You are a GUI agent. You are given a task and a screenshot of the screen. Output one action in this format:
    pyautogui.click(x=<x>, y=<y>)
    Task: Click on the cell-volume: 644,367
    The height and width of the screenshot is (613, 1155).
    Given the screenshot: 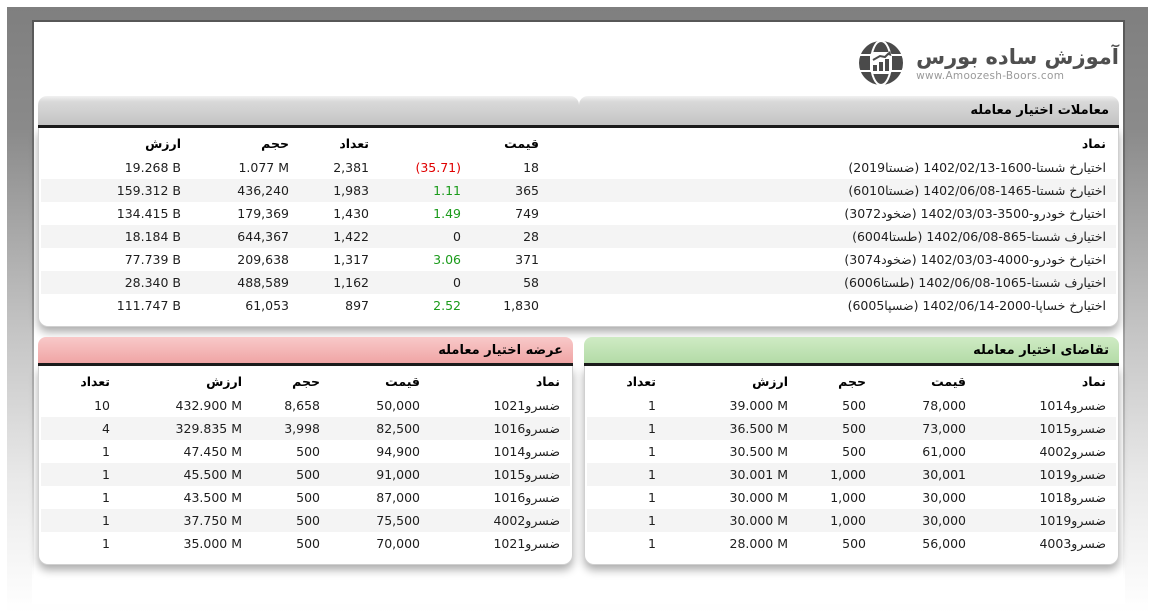 What is the action you would take?
    pyautogui.click(x=245, y=236)
    